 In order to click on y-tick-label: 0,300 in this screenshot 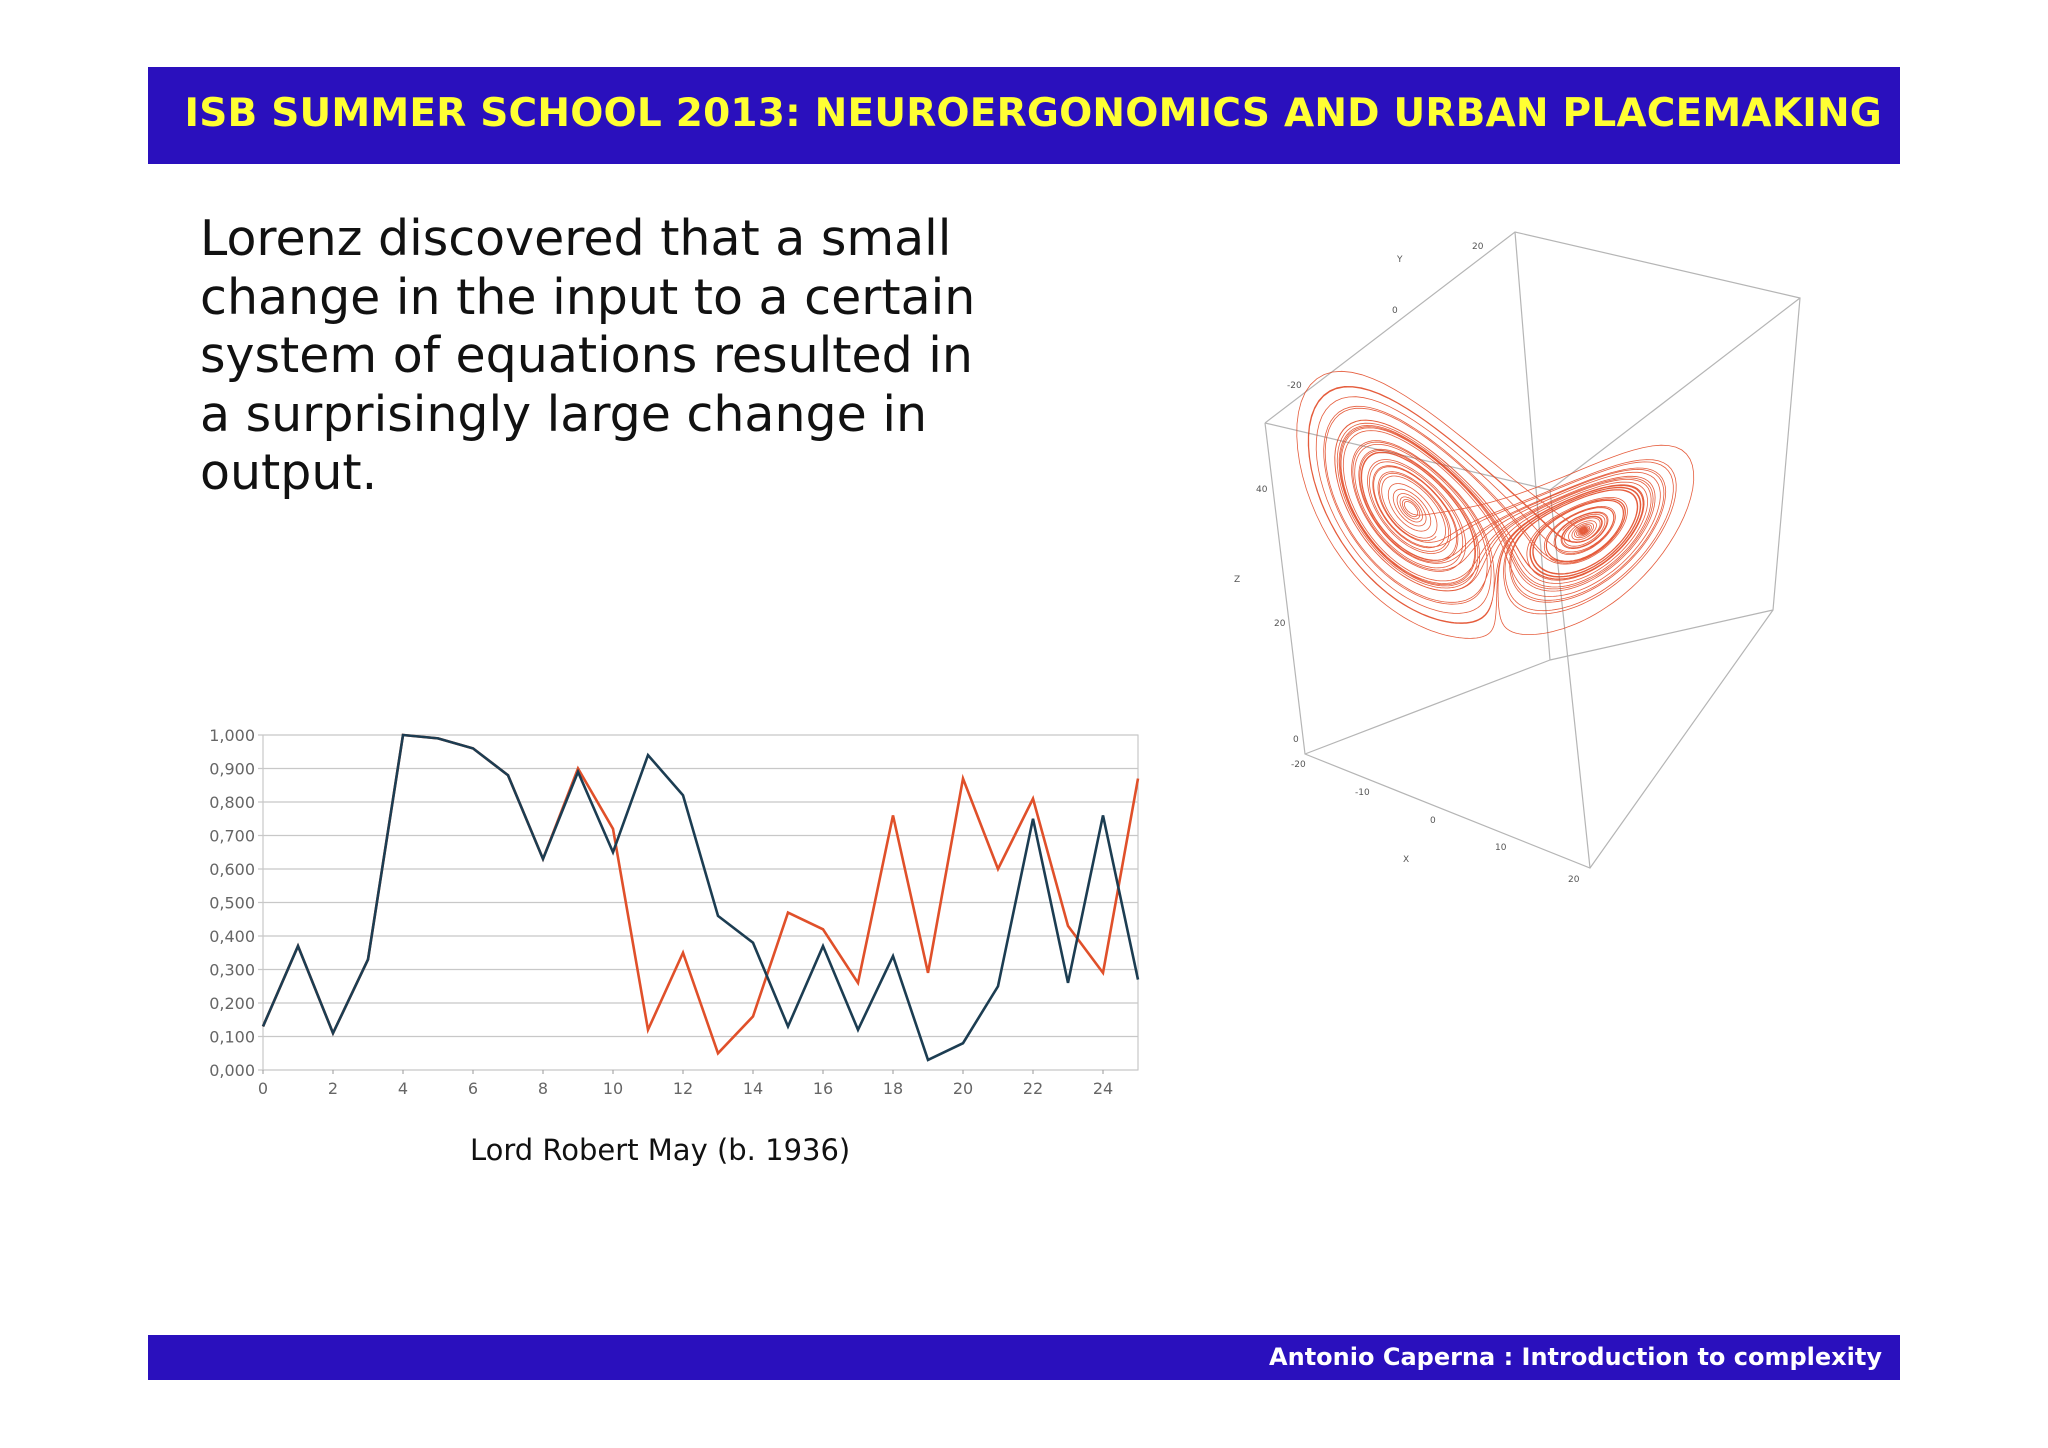, I will do `click(232, 970)`.